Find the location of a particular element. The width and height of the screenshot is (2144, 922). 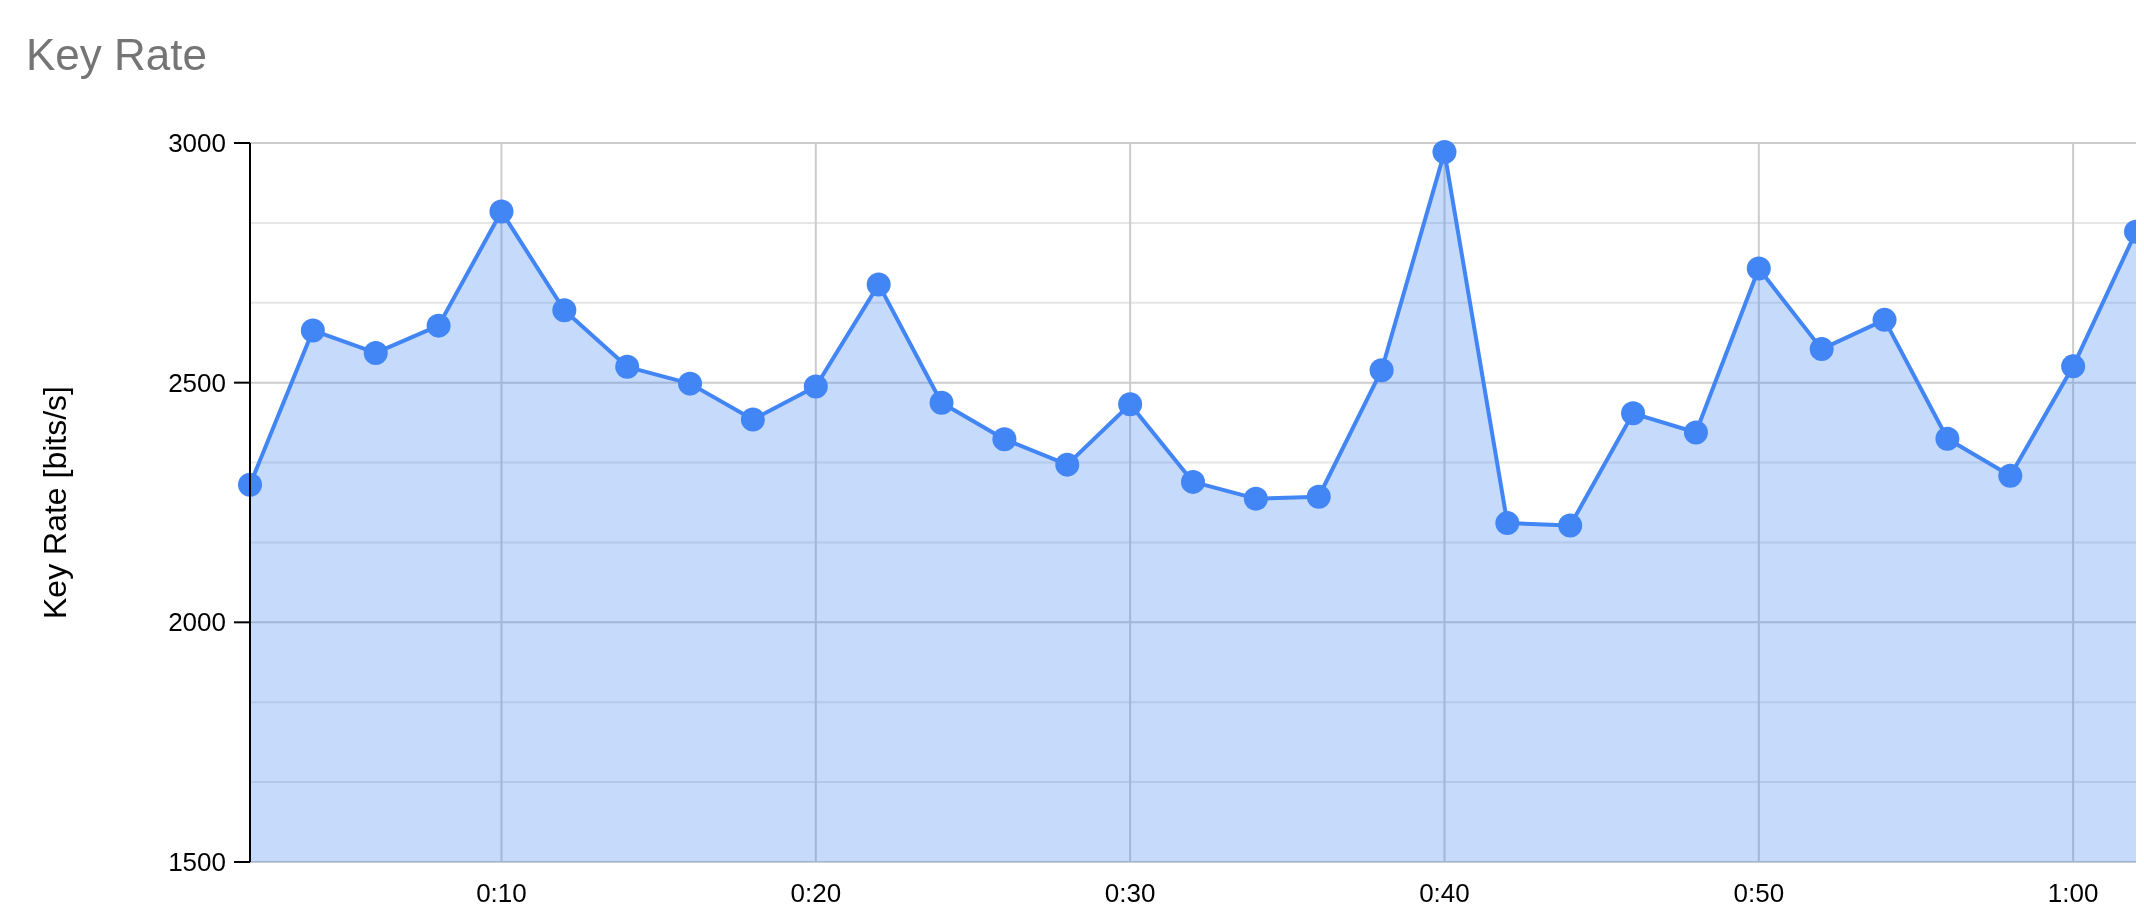

y-tick-label: 2000 is located at coordinates (197, 622).